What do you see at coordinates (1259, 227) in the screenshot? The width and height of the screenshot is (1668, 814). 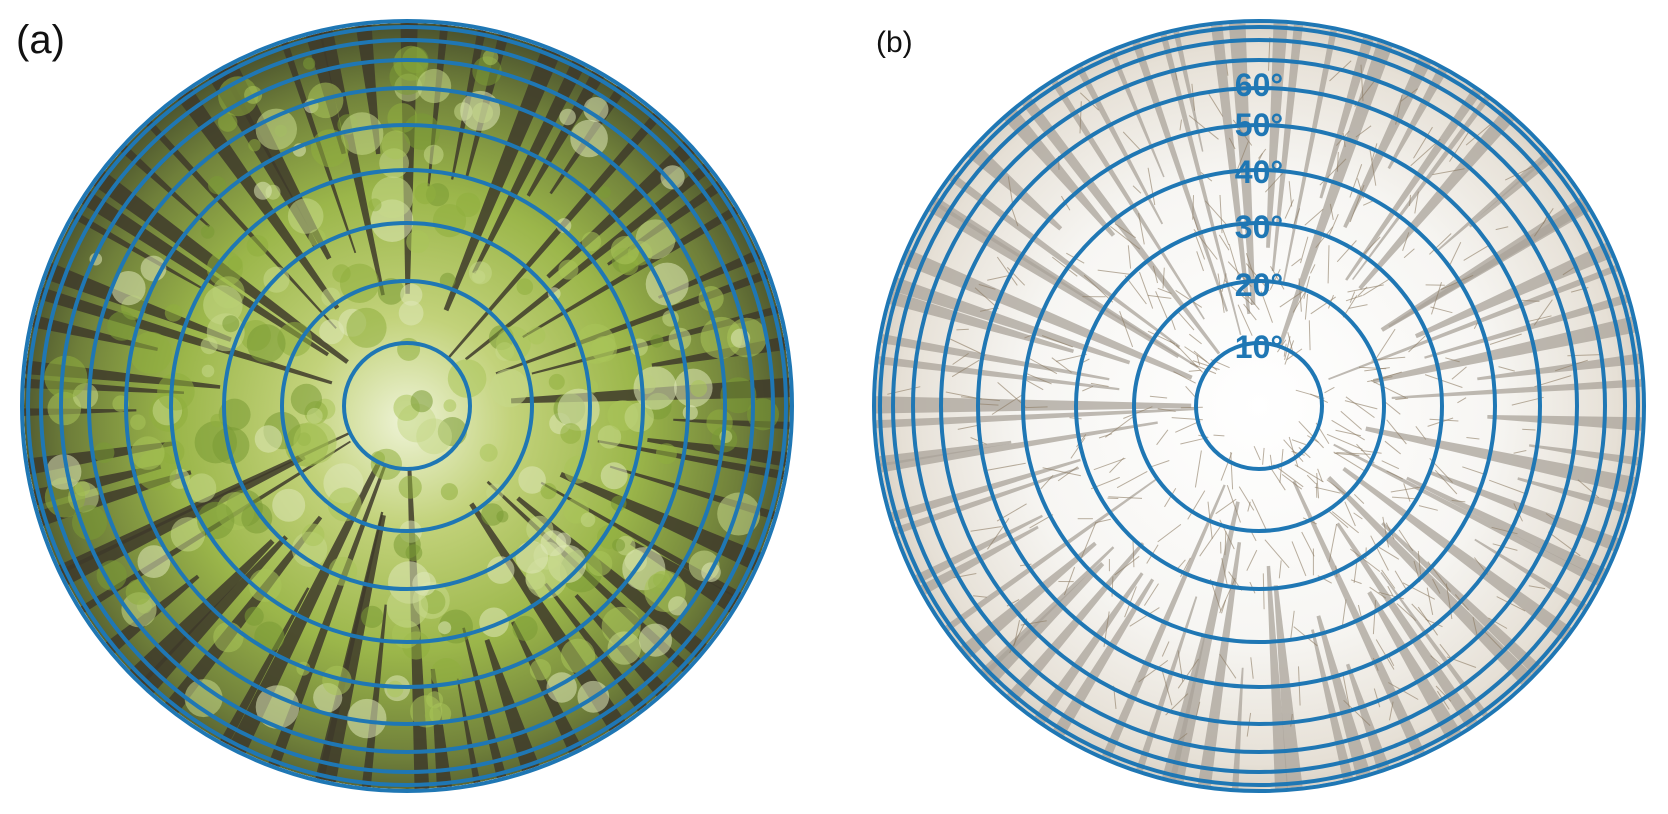 I see `ring-label: 30°` at bounding box center [1259, 227].